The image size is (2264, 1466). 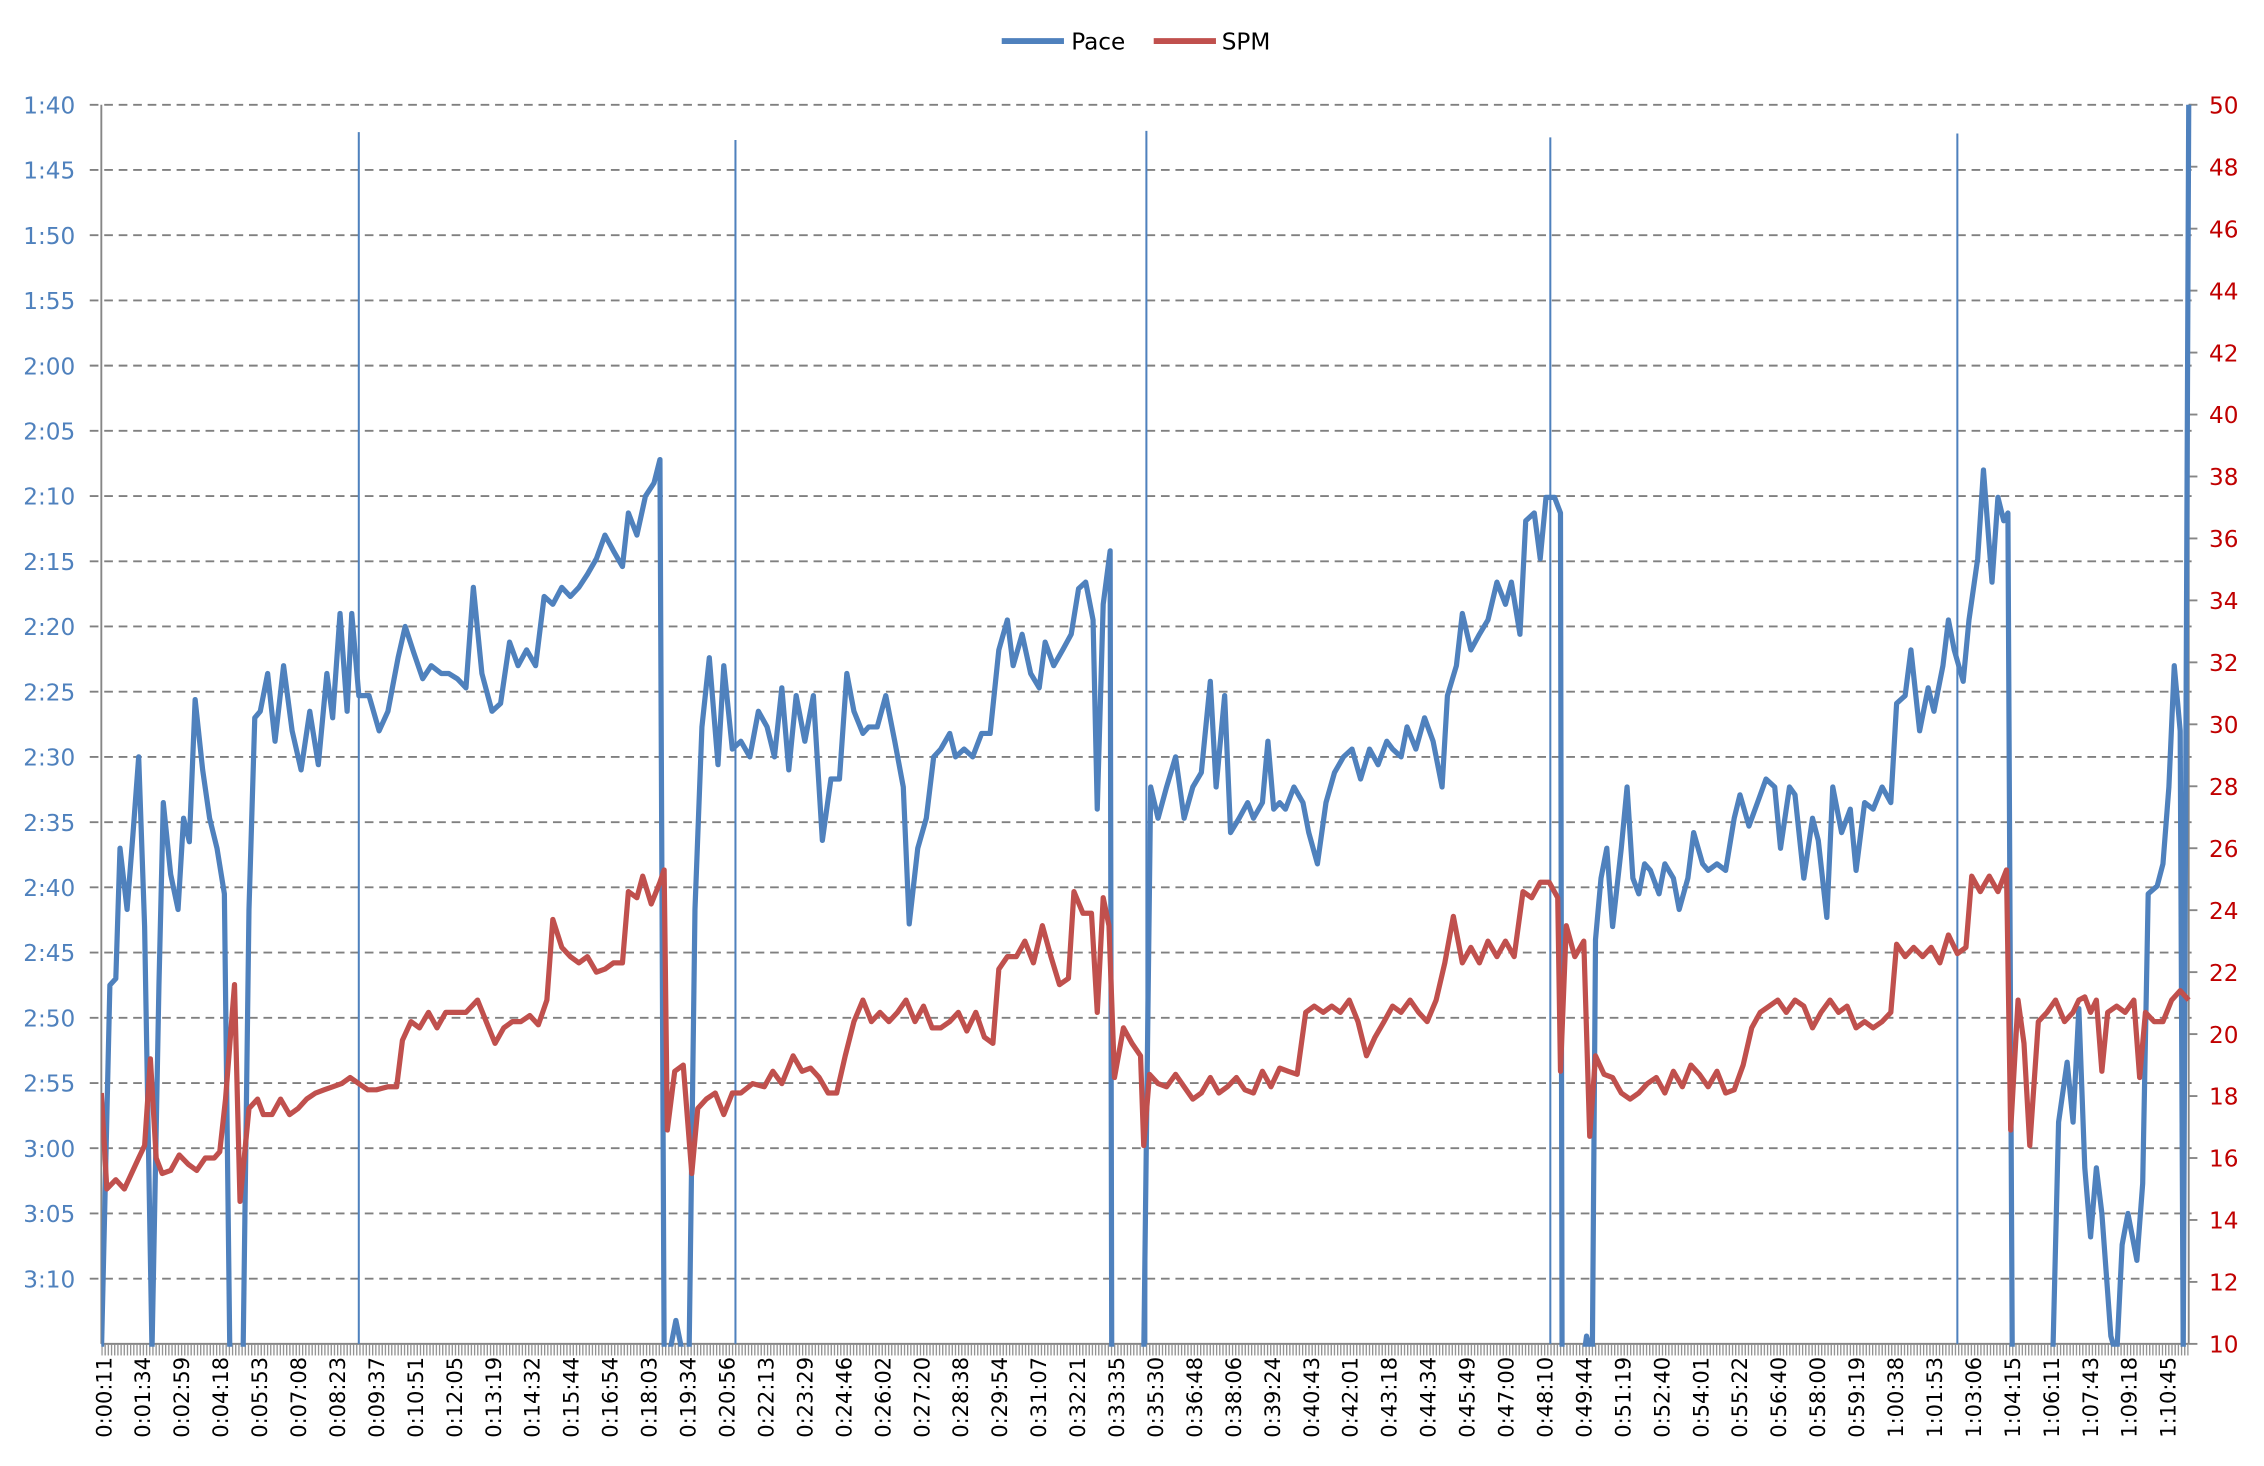 I want to click on x-tick-label: 1:09:18, so click(x=2130, y=1397).